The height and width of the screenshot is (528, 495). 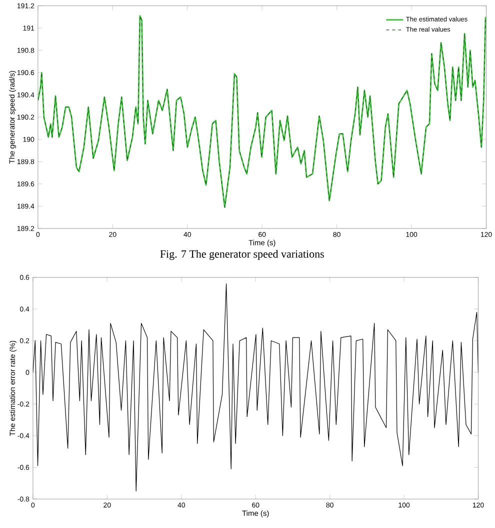 I want to click on caption: Fig. 7 The generator speed variations, so click(x=242, y=255).